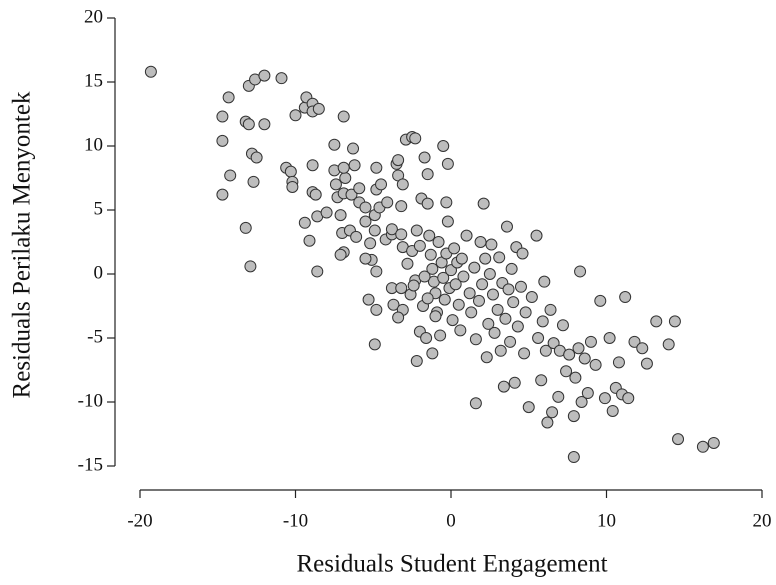 The width and height of the screenshot is (776, 585). What do you see at coordinates (99, 208) in the screenshot?
I see `y-tick-label: 5` at bounding box center [99, 208].